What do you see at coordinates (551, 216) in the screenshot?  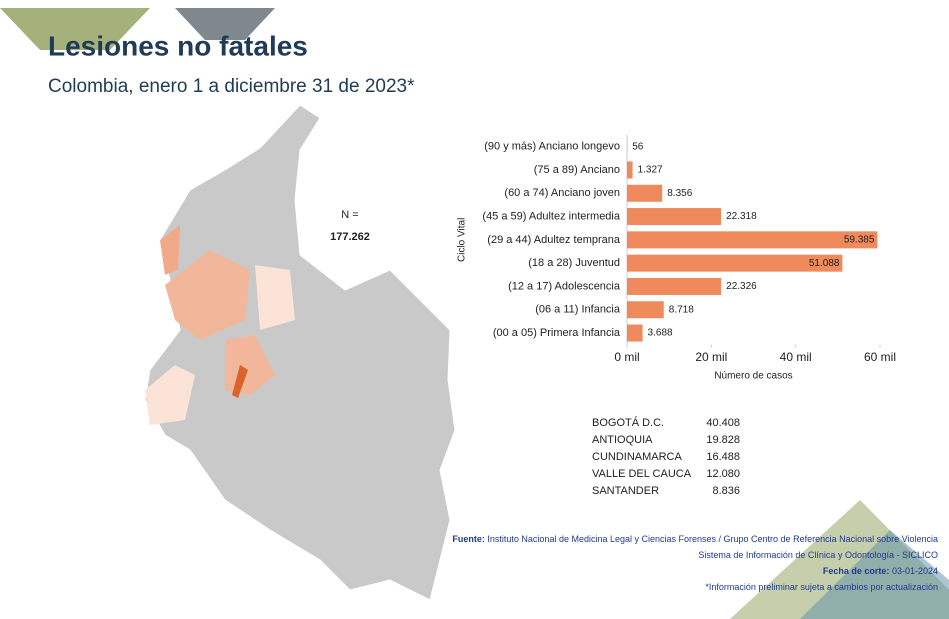 I see `category-label: (45 a 59) Adultez intermedia` at bounding box center [551, 216].